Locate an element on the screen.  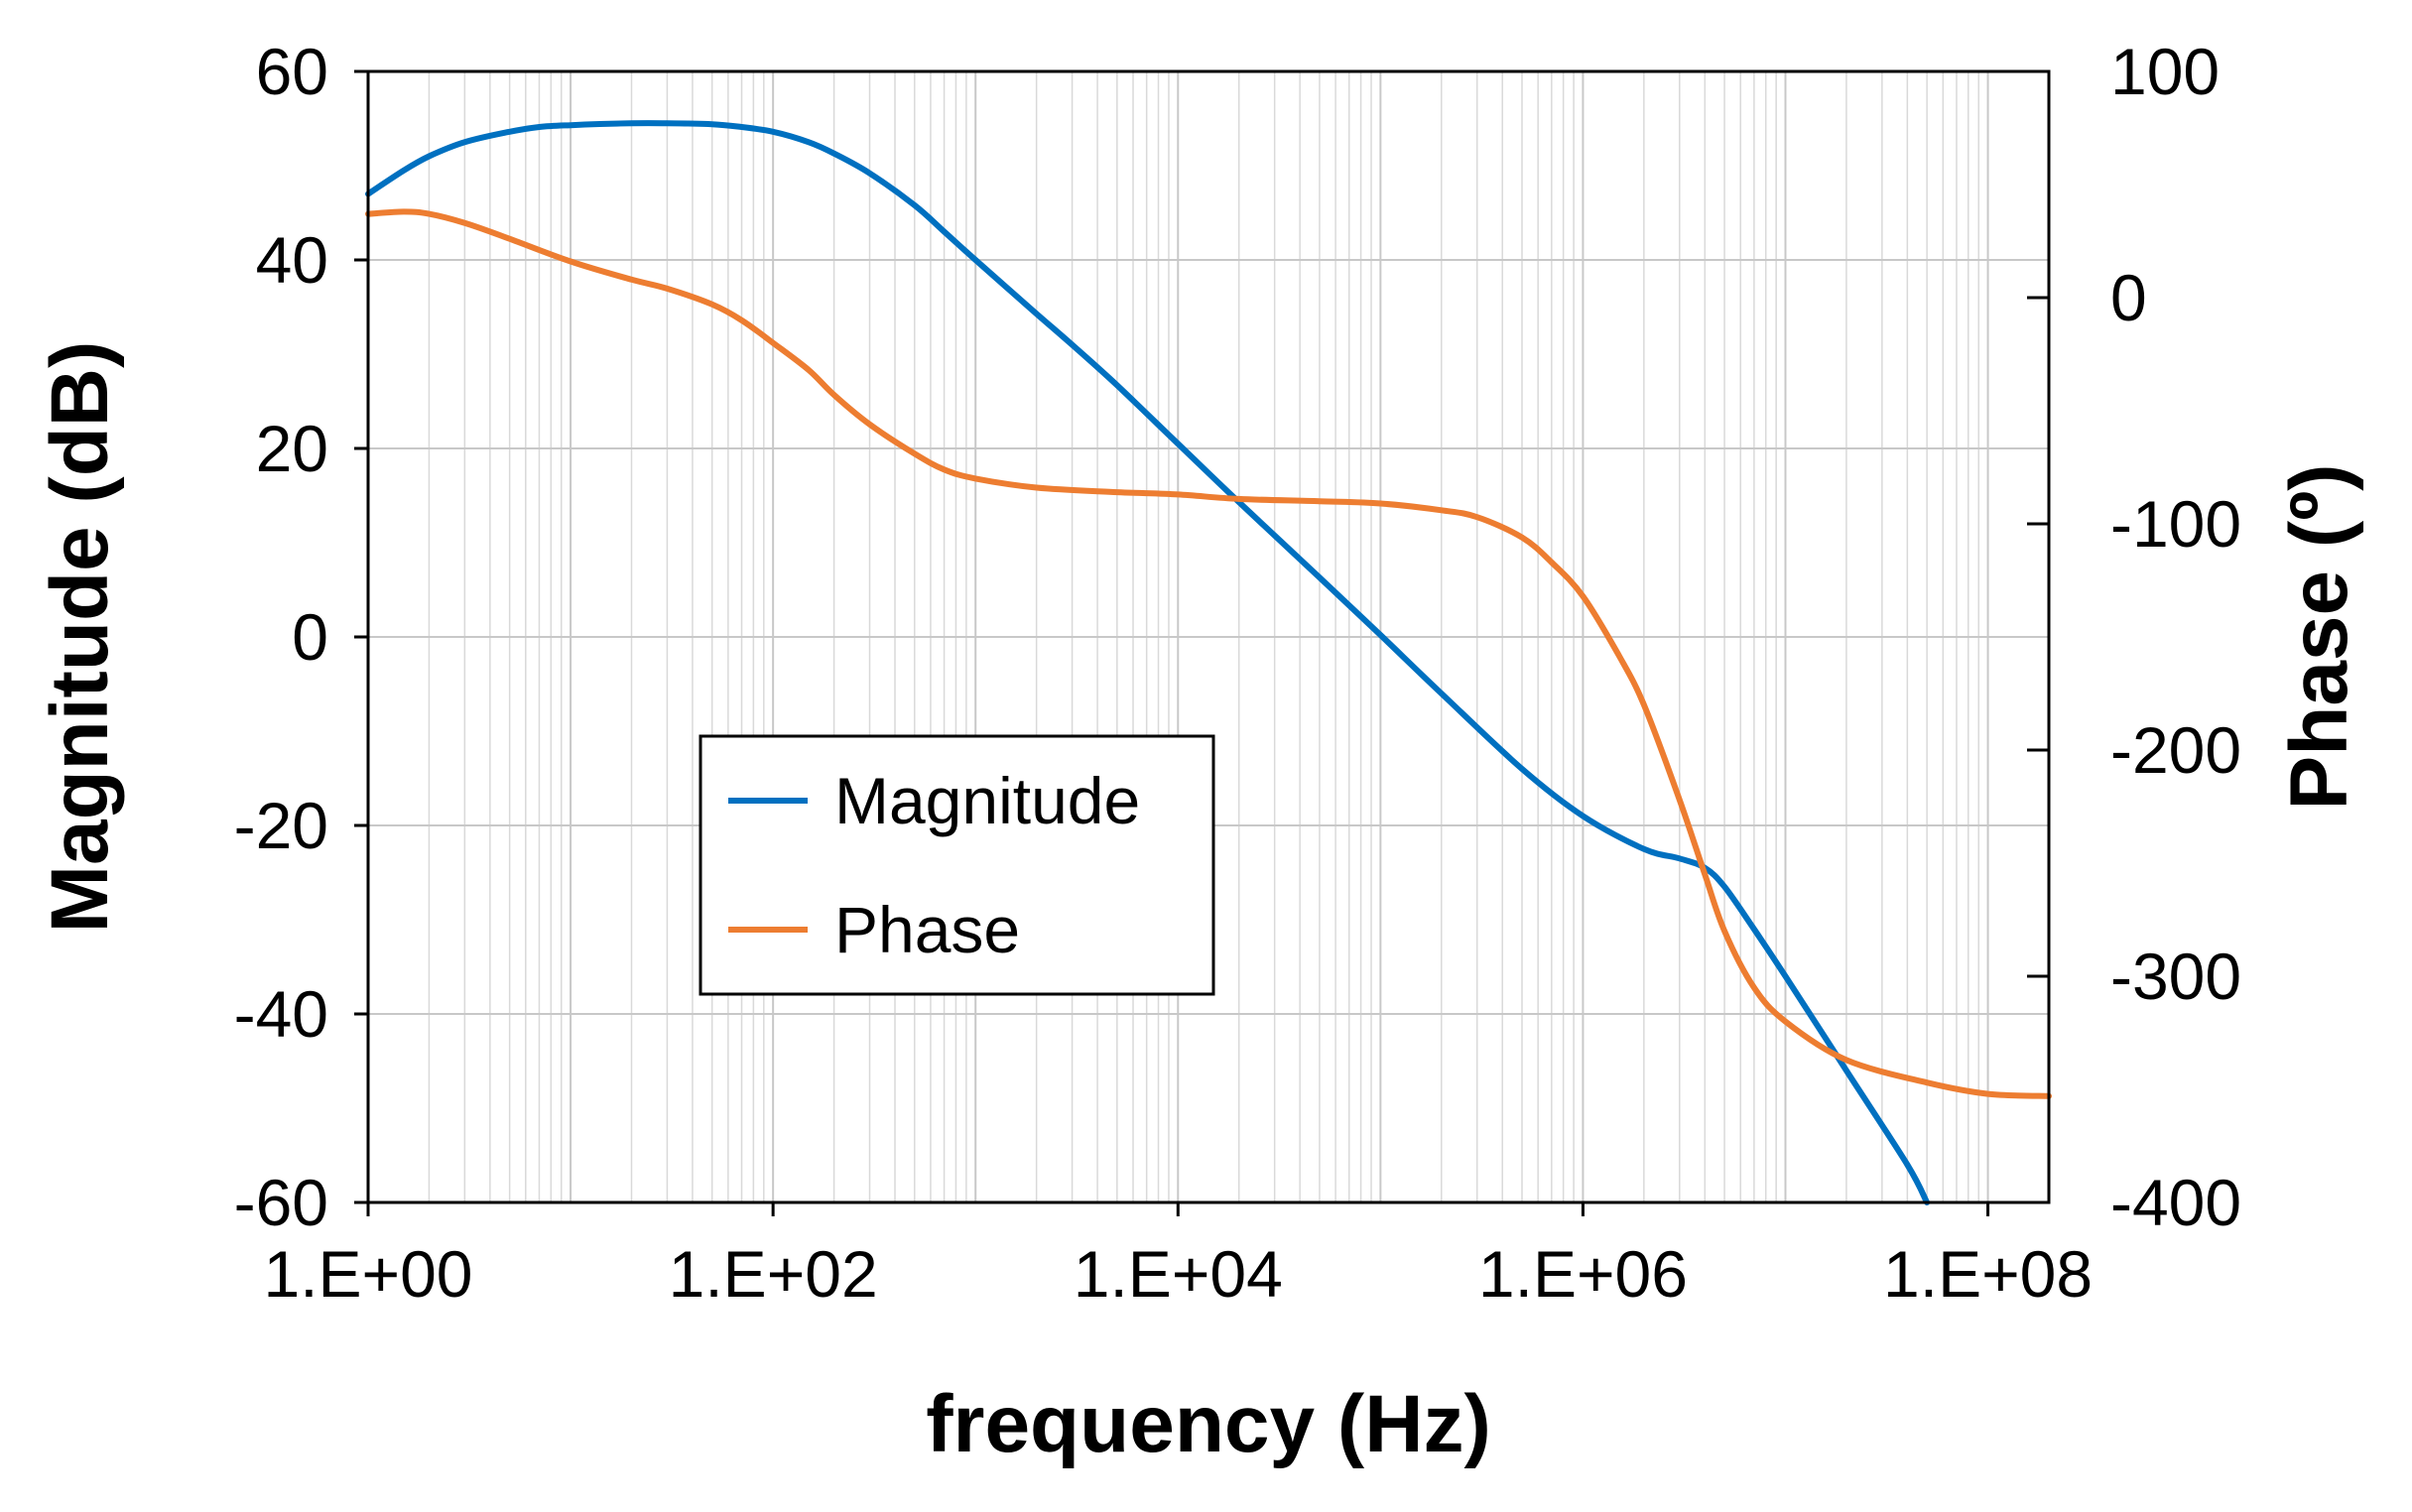
x-tick-label: 1.E+04 is located at coordinates (1178, 1274).